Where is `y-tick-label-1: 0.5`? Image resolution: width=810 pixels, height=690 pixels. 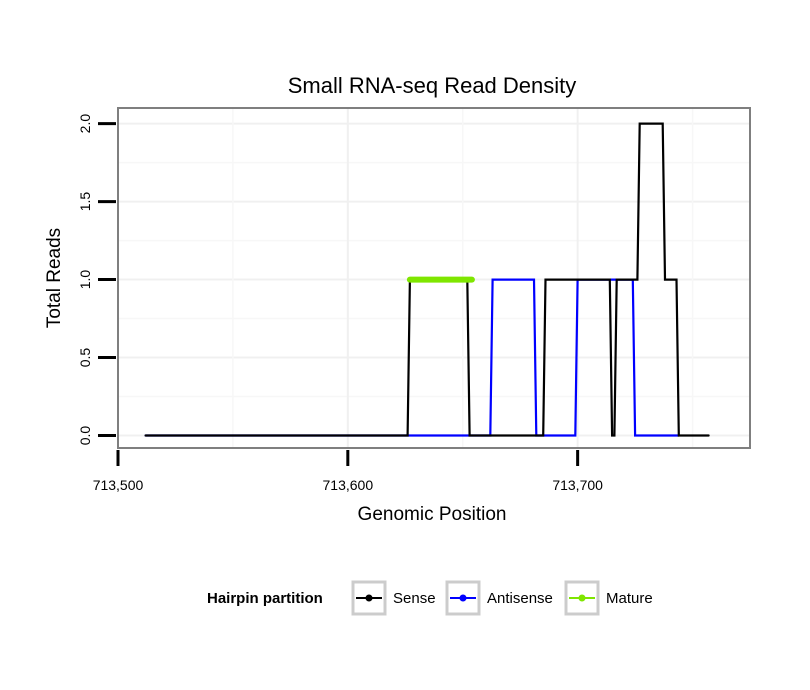
y-tick-label-1: 0.5 is located at coordinates (85, 358).